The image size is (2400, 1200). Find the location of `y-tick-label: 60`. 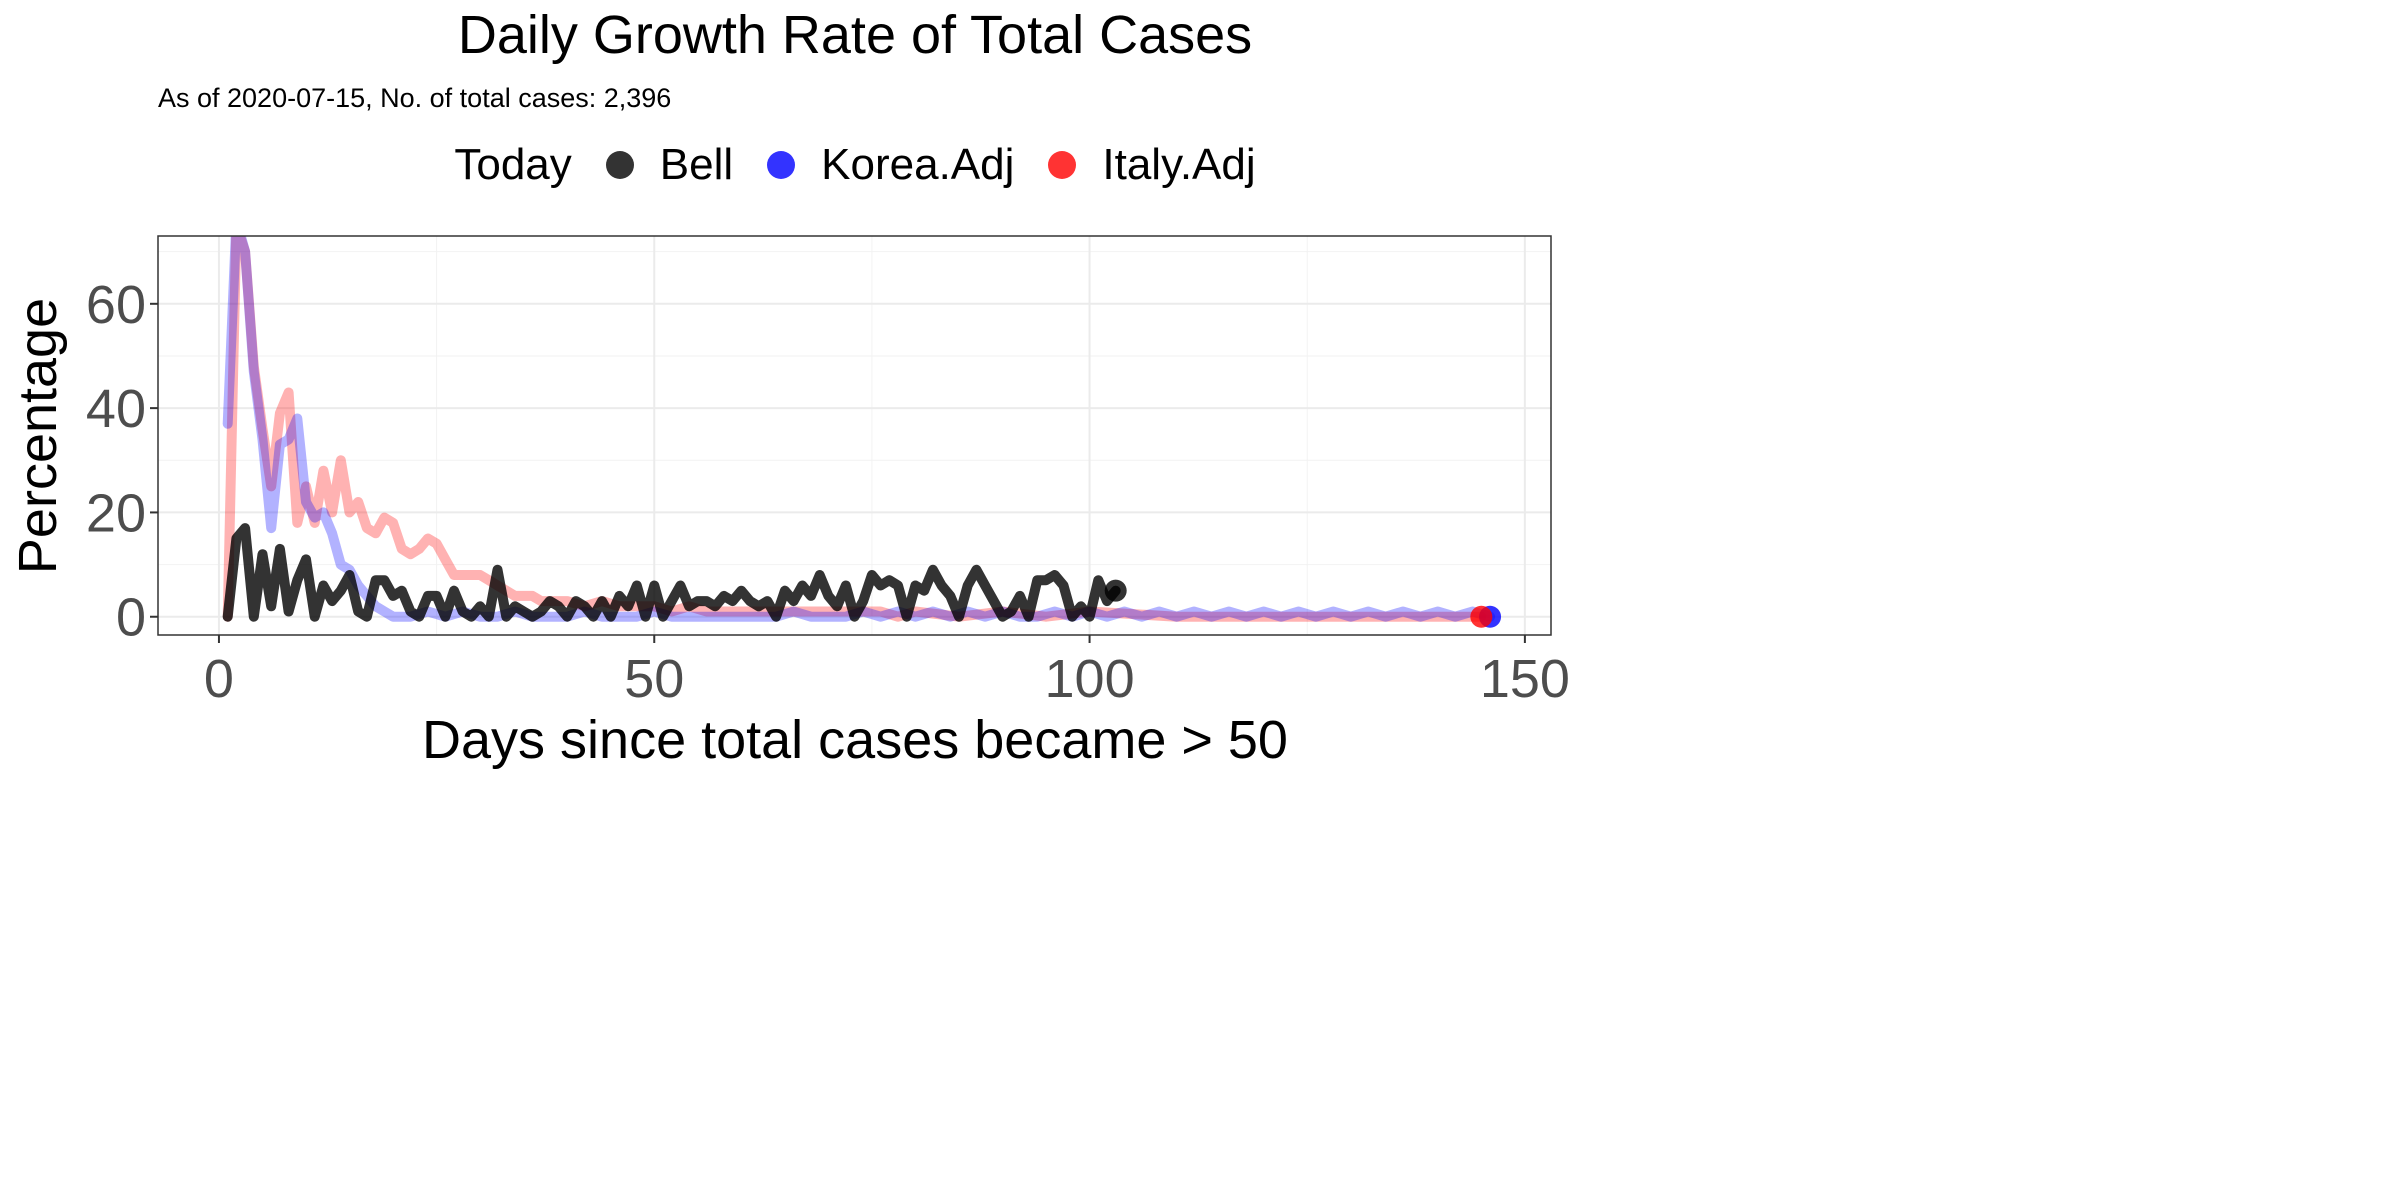

y-tick-label: 60 is located at coordinates (116, 305).